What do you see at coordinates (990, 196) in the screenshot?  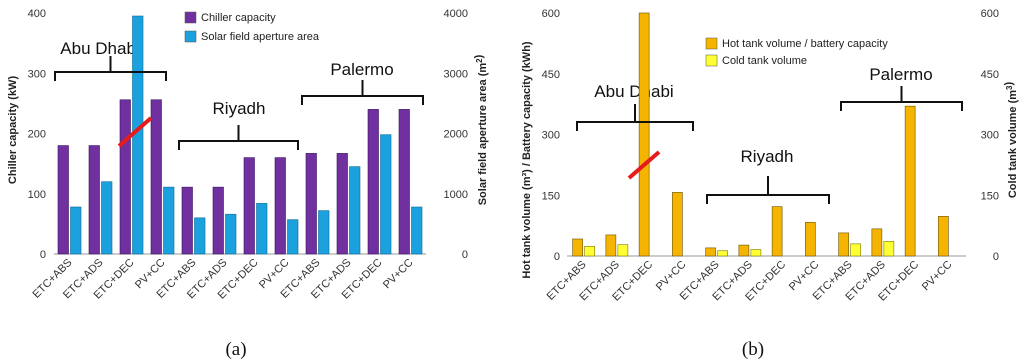 I see `chart-b-y2-tick-label: 150` at bounding box center [990, 196].